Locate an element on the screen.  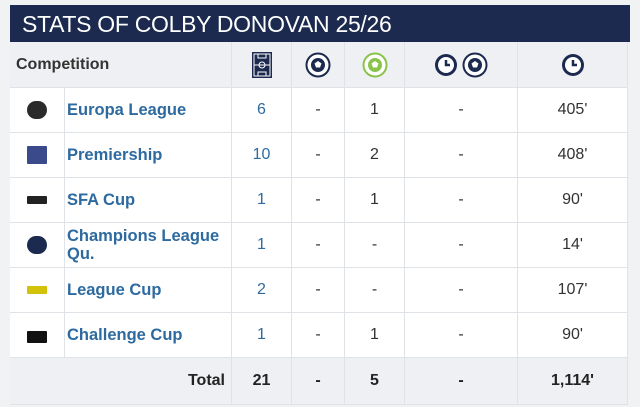
clock-icon is located at coordinates (572, 64).